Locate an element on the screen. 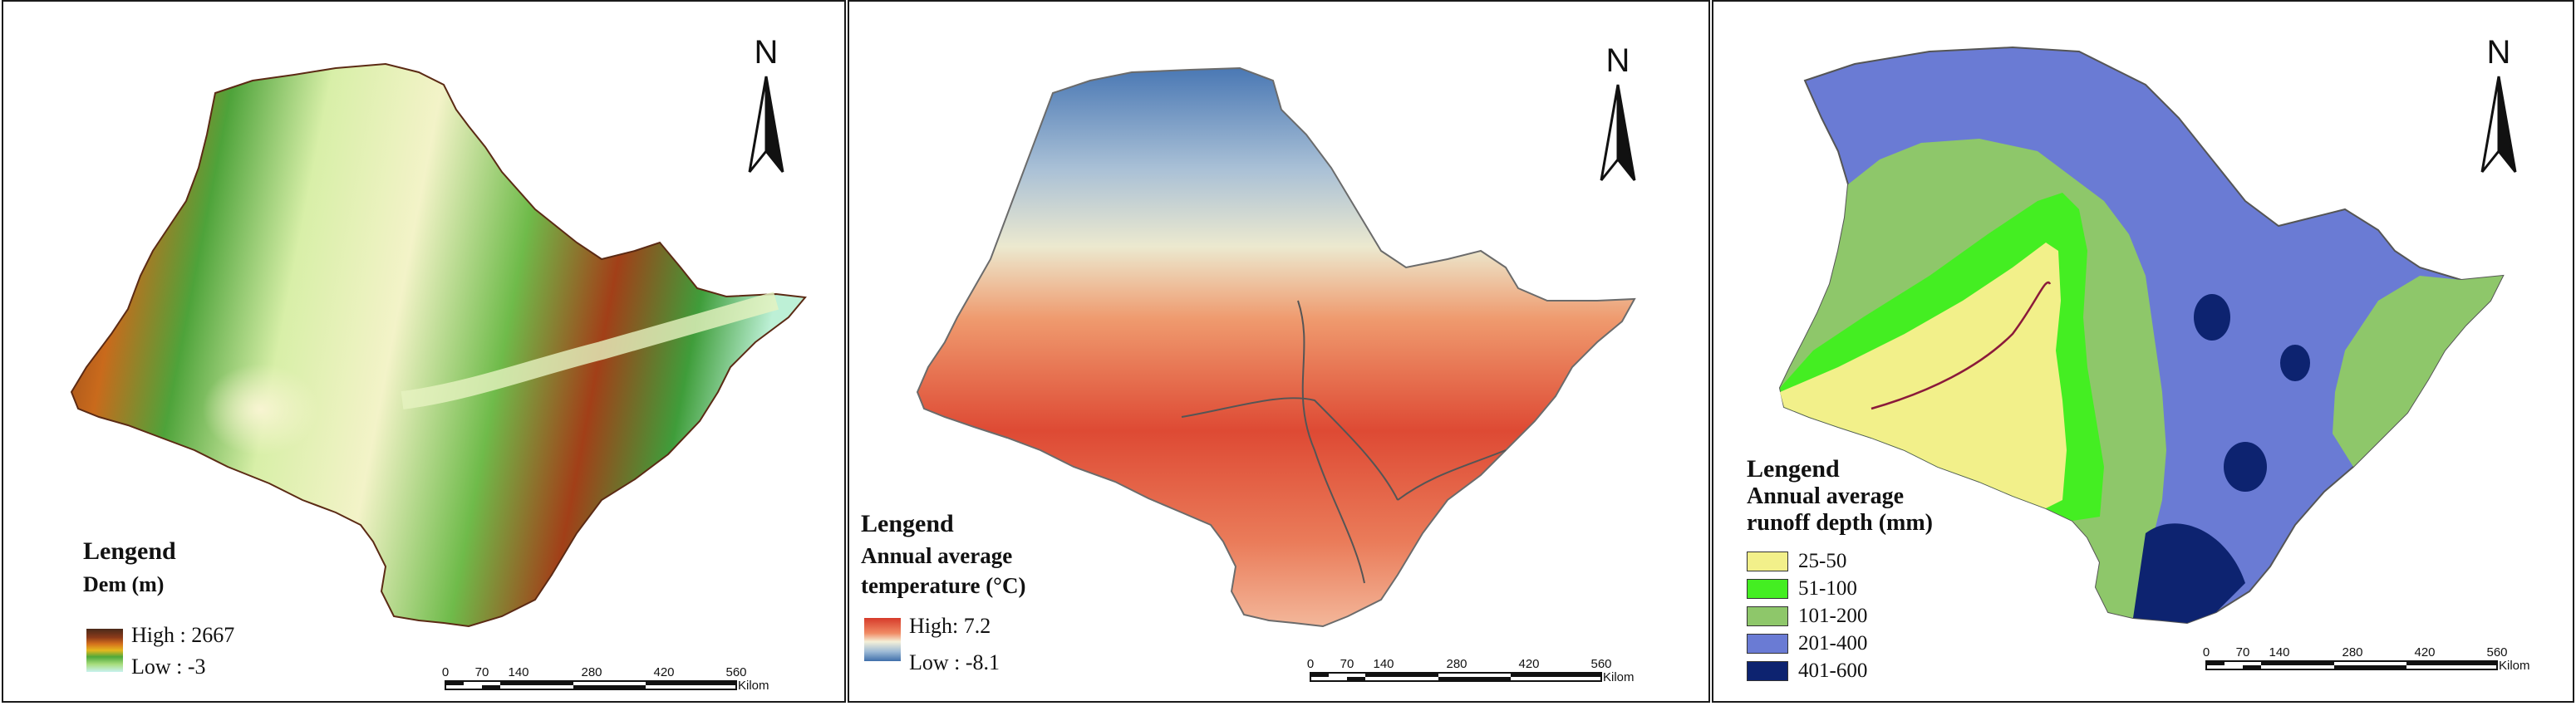 Image resolution: width=2576 pixels, height=706 pixels. legend-subtitle-line2: runoff depth (mm) is located at coordinates (1840, 523).